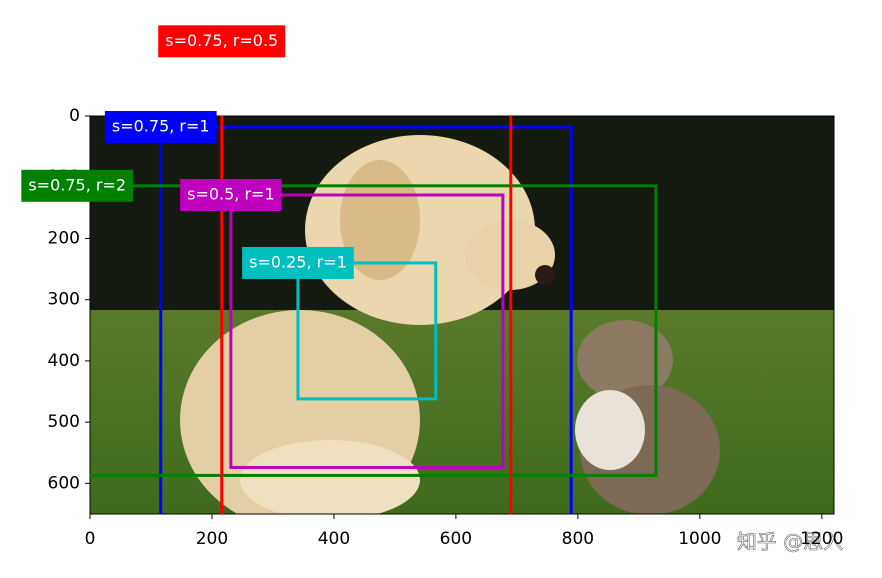  Describe the element at coordinates (821, 539) in the screenshot. I see `x-tick-label: 1200` at that location.